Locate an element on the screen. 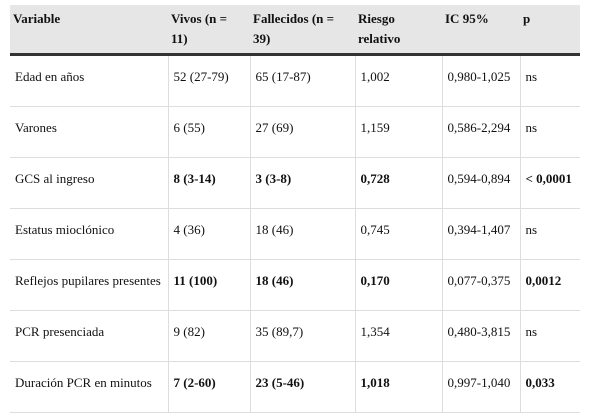 This screenshot has width=590, height=419. table-cell: 0,394-1,407 is located at coordinates (481, 234).